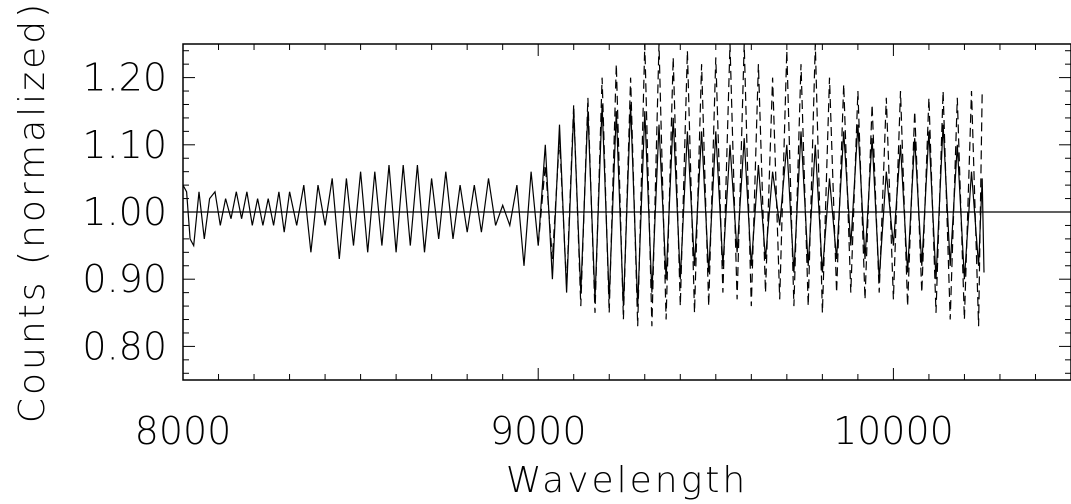 Image resolution: width=1071 pixels, height=504 pixels. I want to click on y-tick-label: 1.20, so click(124, 78).